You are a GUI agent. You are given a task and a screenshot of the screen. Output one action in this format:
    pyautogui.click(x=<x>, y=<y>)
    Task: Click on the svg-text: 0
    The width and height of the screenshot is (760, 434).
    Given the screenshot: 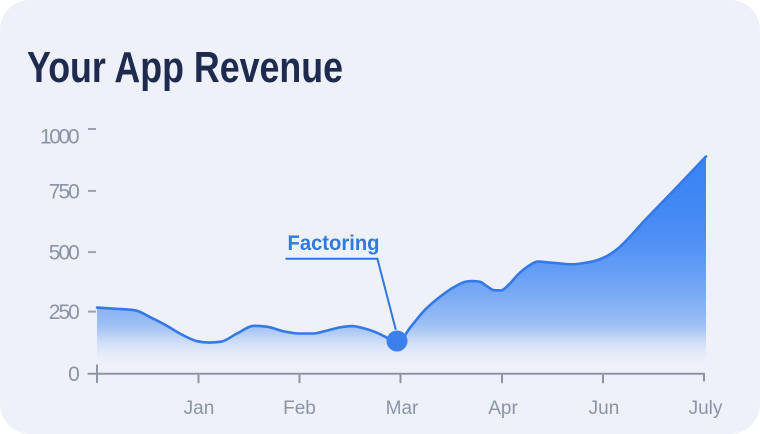 What is the action you would take?
    pyautogui.click(x=74, y=374)
    